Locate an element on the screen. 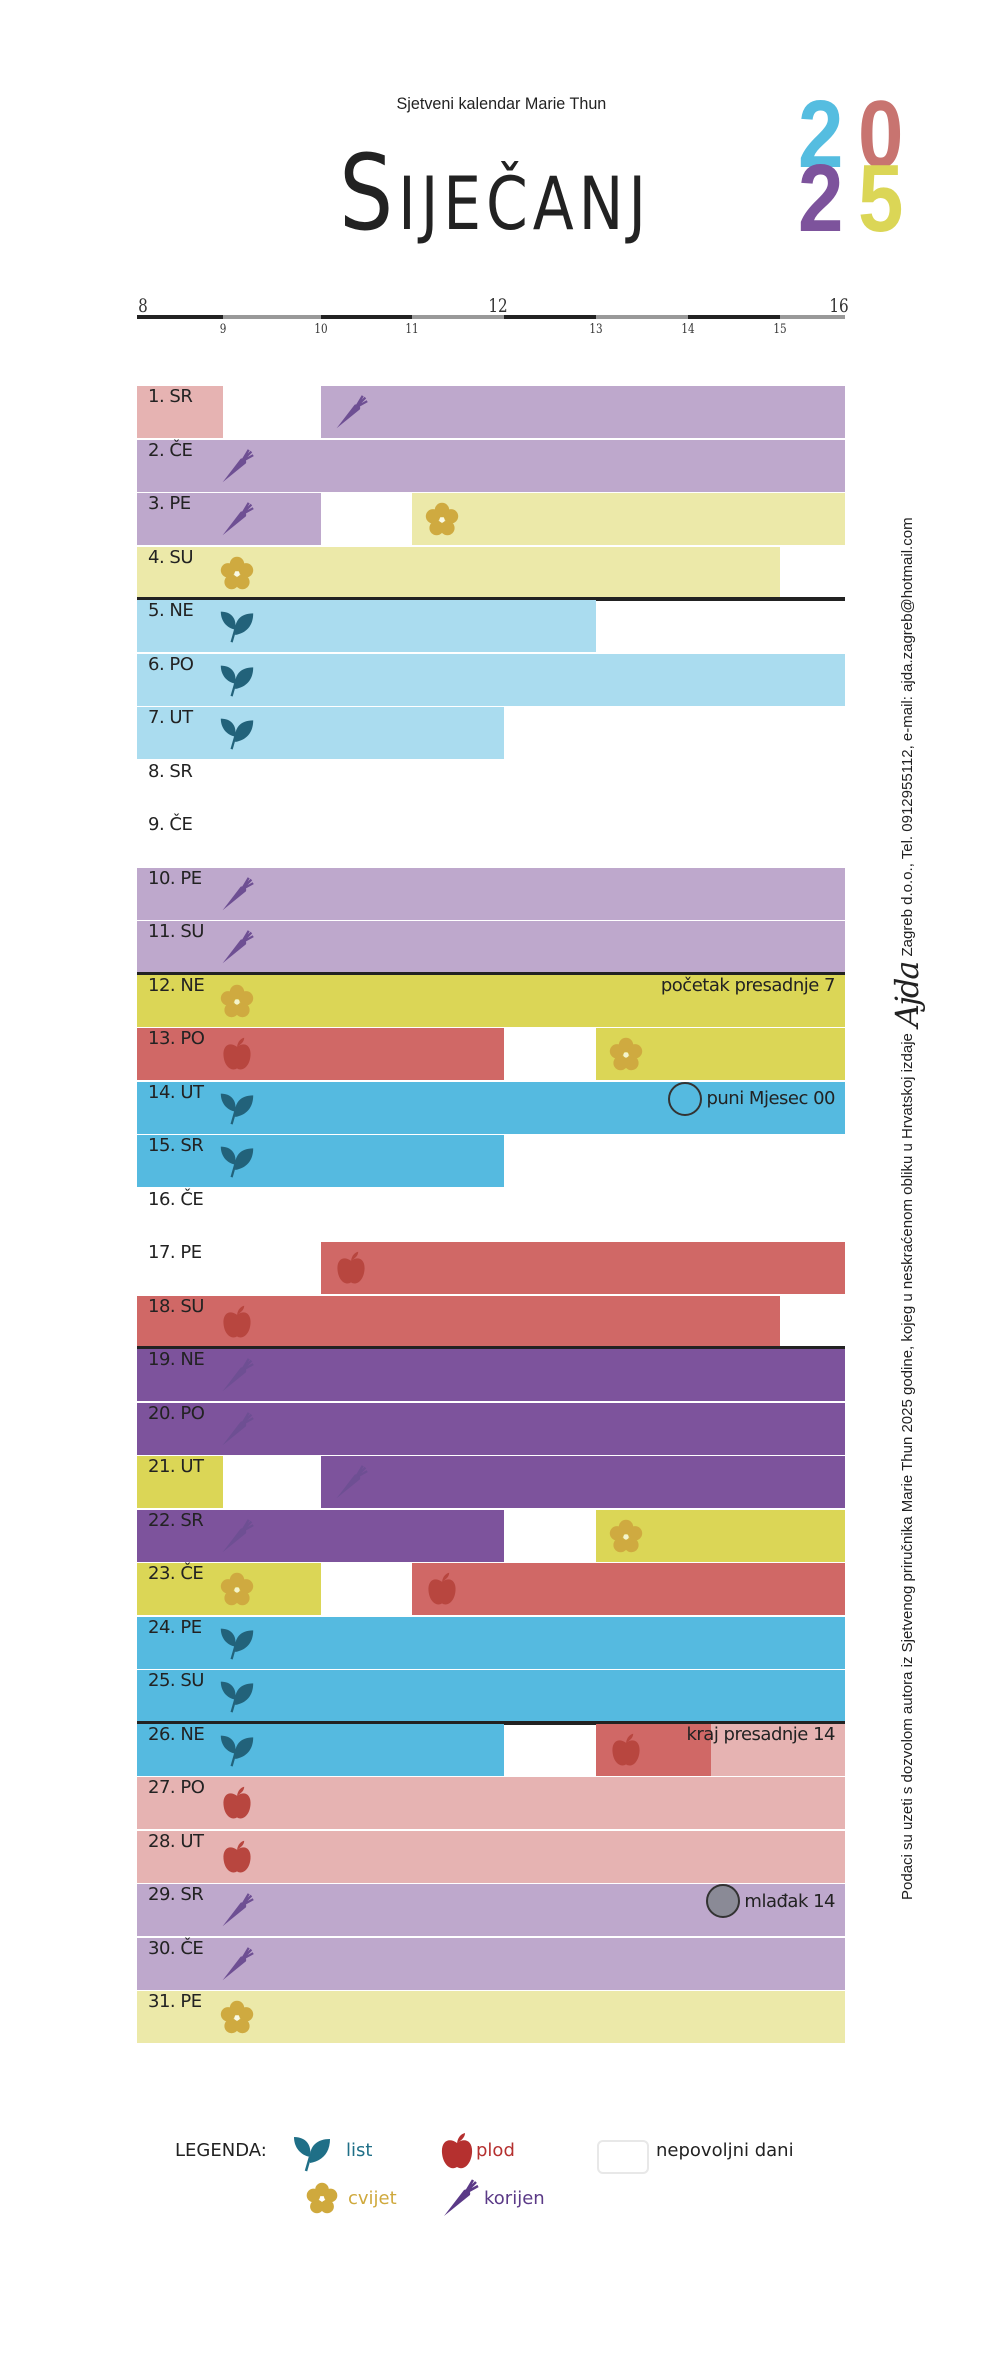  day-row: 29. SR mlađak 14 is located at coordinates (491, 1910).